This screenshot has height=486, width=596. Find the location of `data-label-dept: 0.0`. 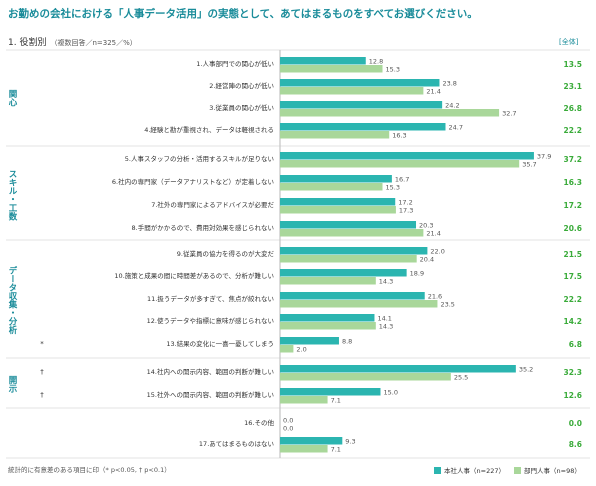

data-label-dept: 0.0 is located at coordinates (288, 429).